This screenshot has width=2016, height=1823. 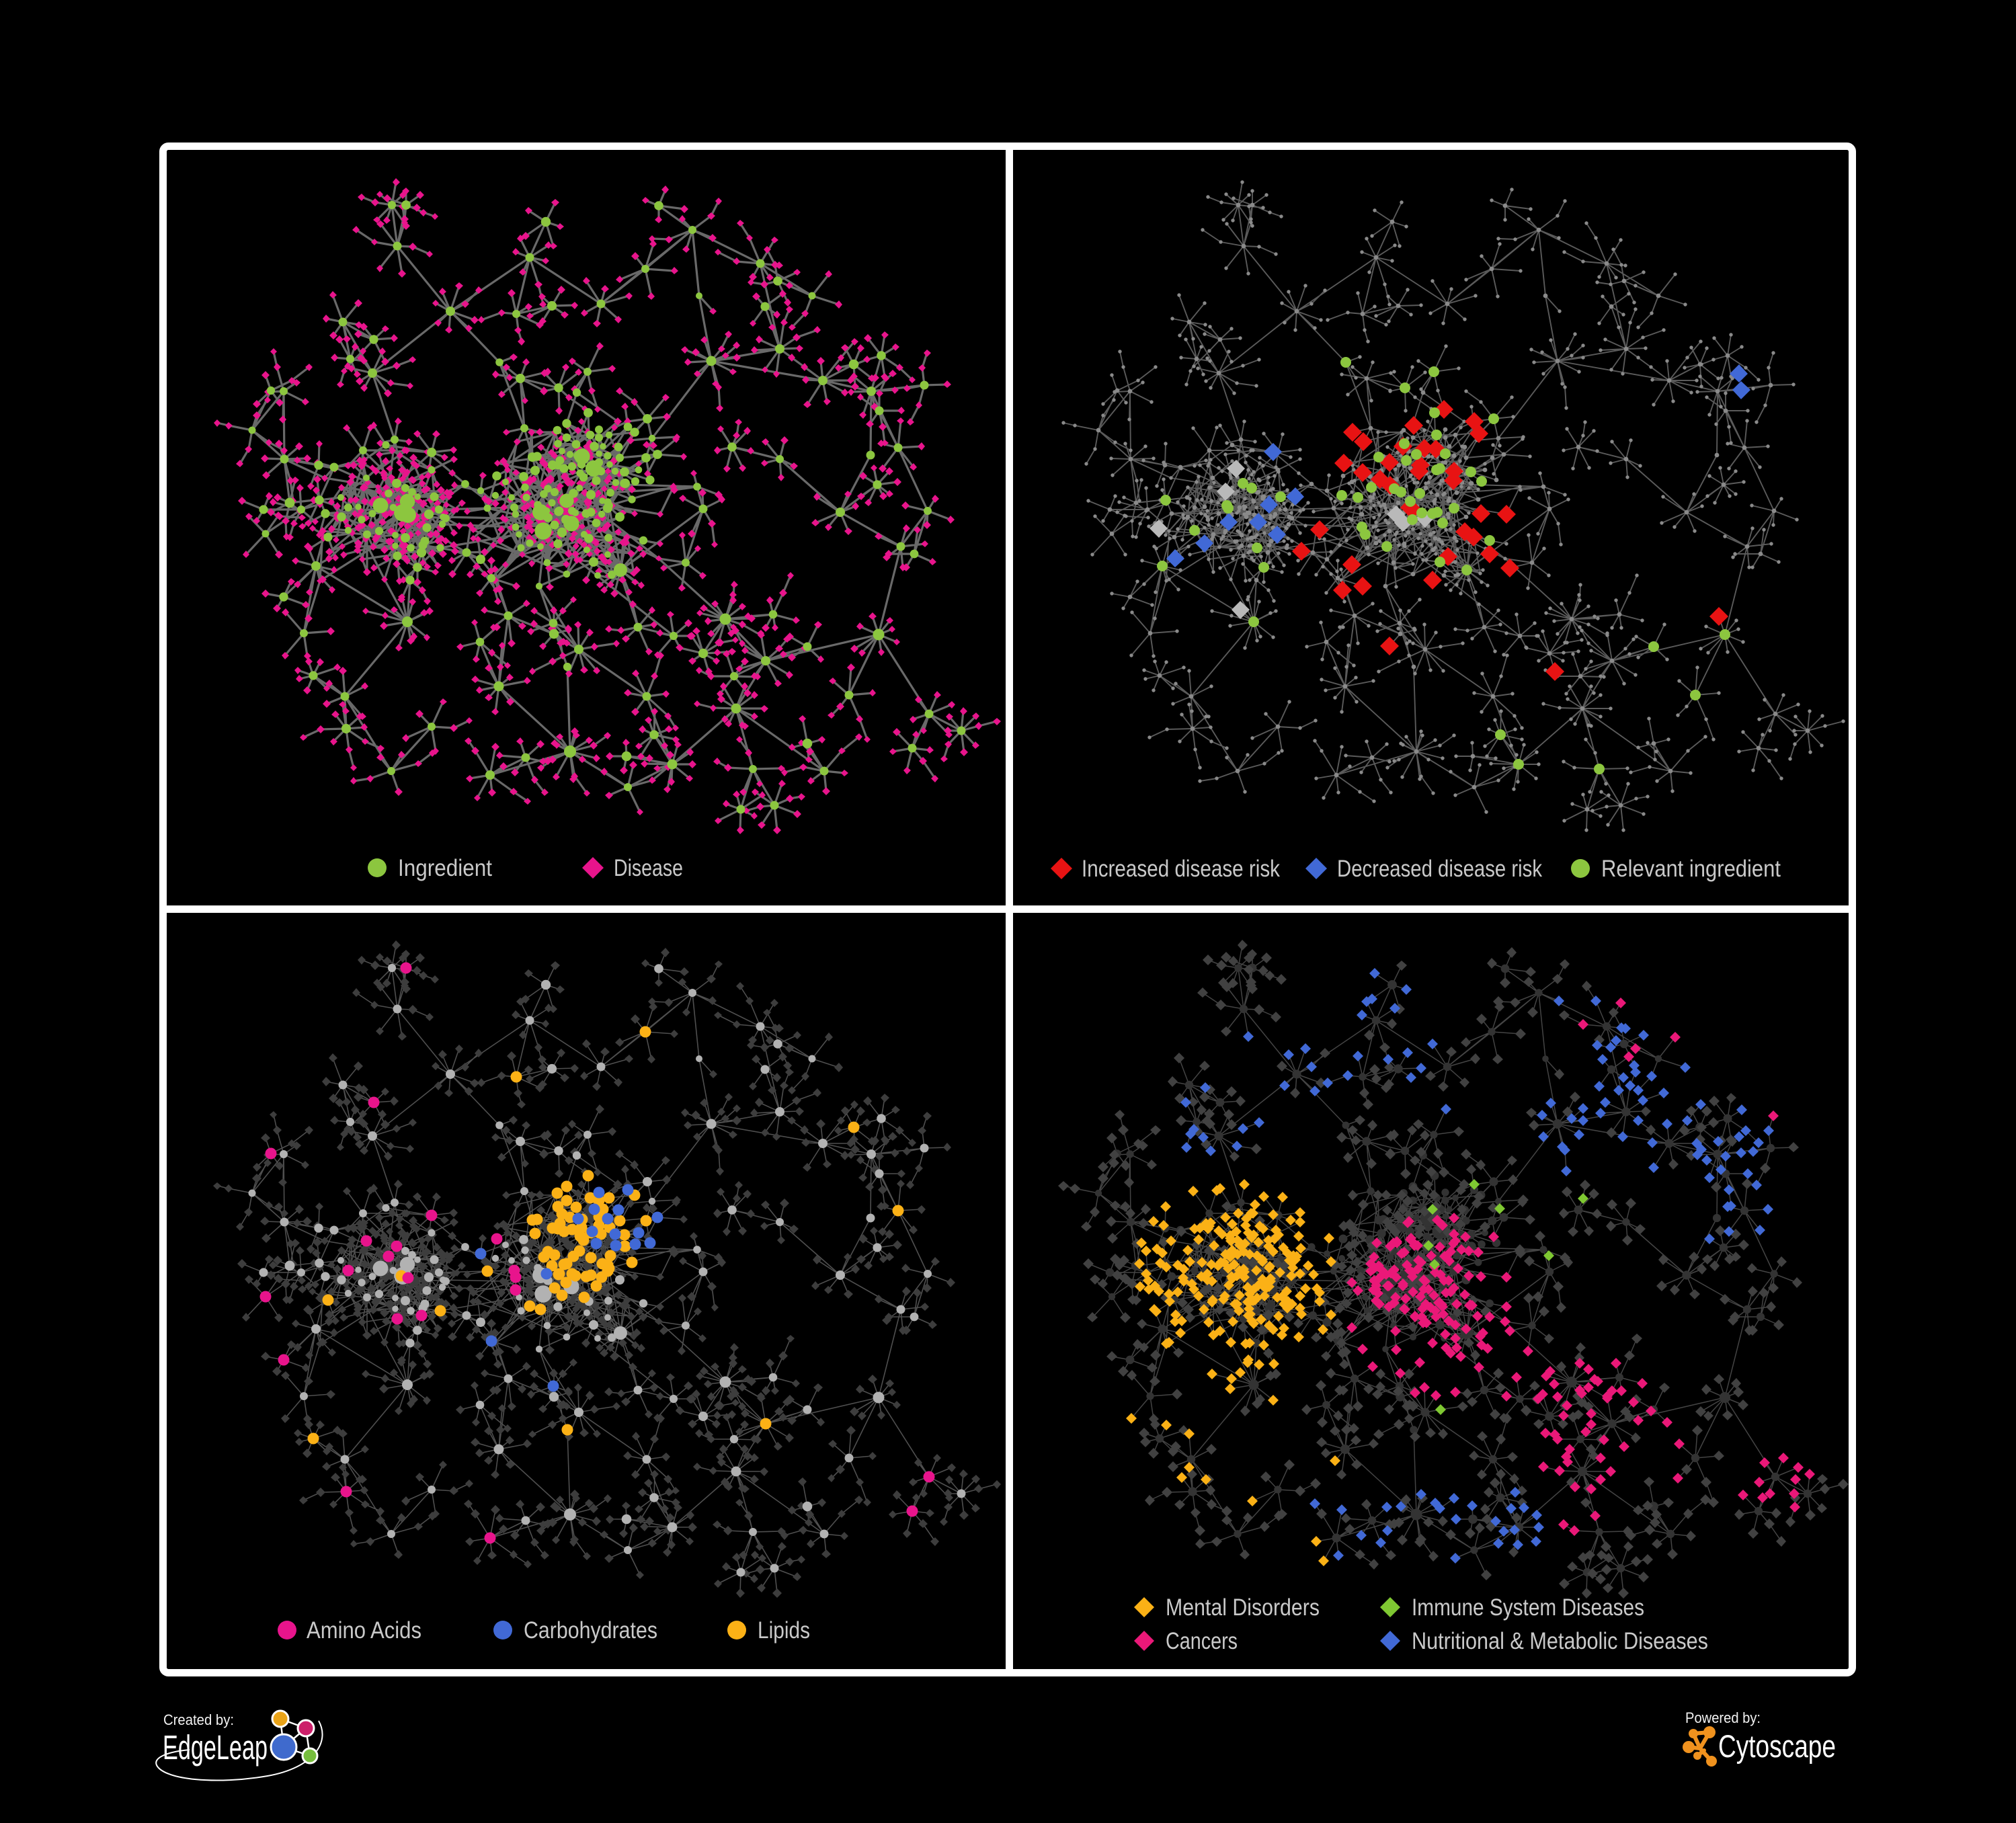 I want to click on svg-text: Lipids, so click(x=784, y=1630).